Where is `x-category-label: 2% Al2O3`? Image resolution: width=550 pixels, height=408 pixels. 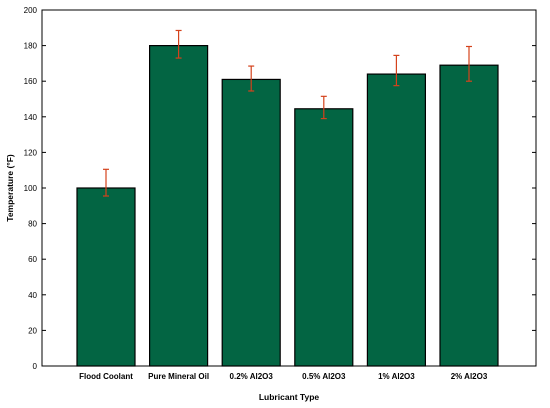
x-category-label: 2% Al2O3 is located at coordinates (469, 376).